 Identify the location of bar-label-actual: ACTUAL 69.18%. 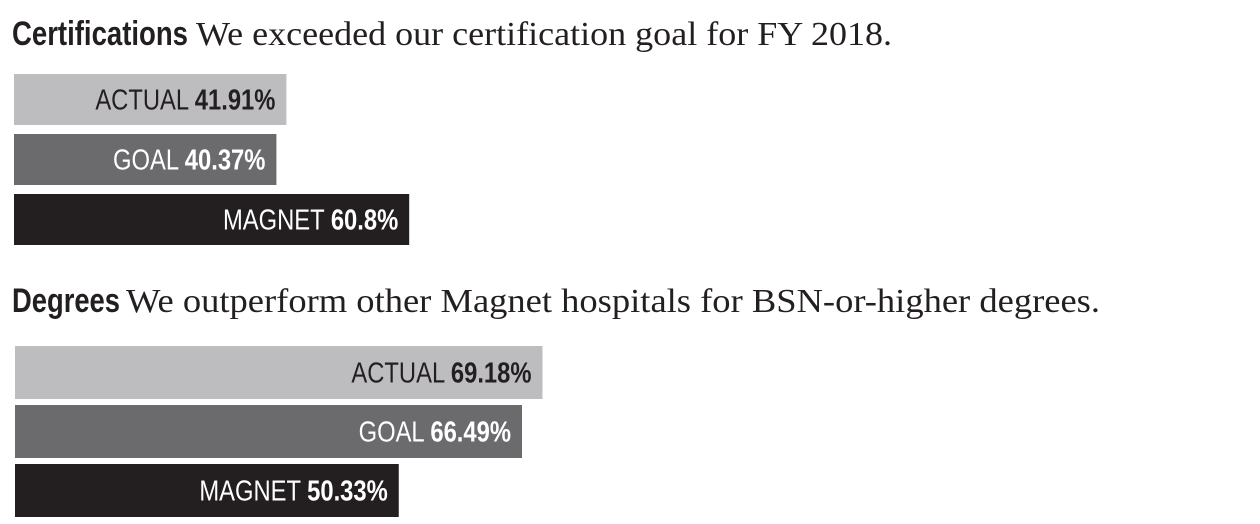
(441, 372).